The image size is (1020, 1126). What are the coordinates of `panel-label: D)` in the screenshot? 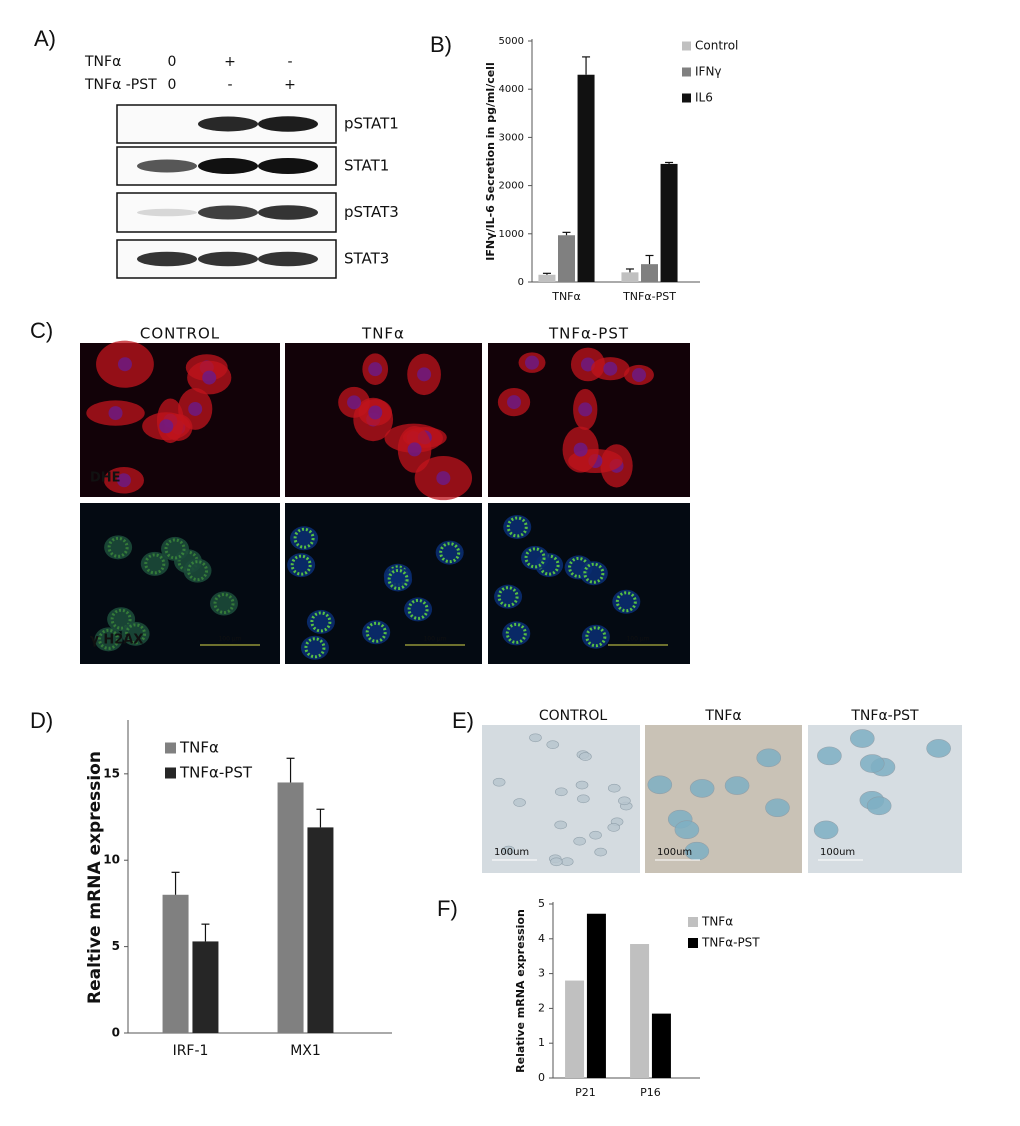 It's located at (41, 720).